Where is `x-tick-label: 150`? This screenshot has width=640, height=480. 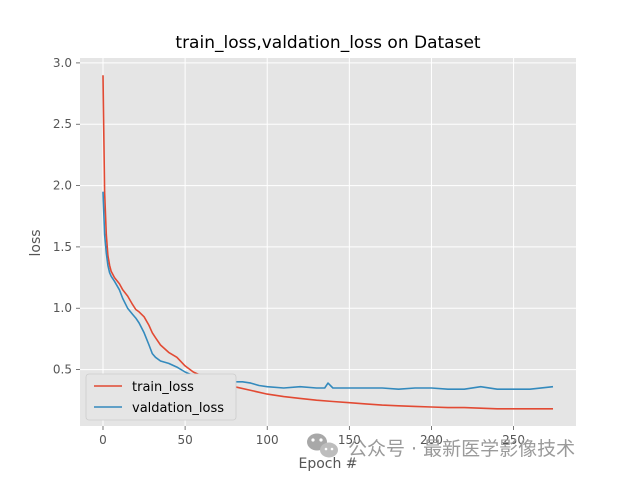
x-tick-label: 150 is located at coordinates (349, 440).